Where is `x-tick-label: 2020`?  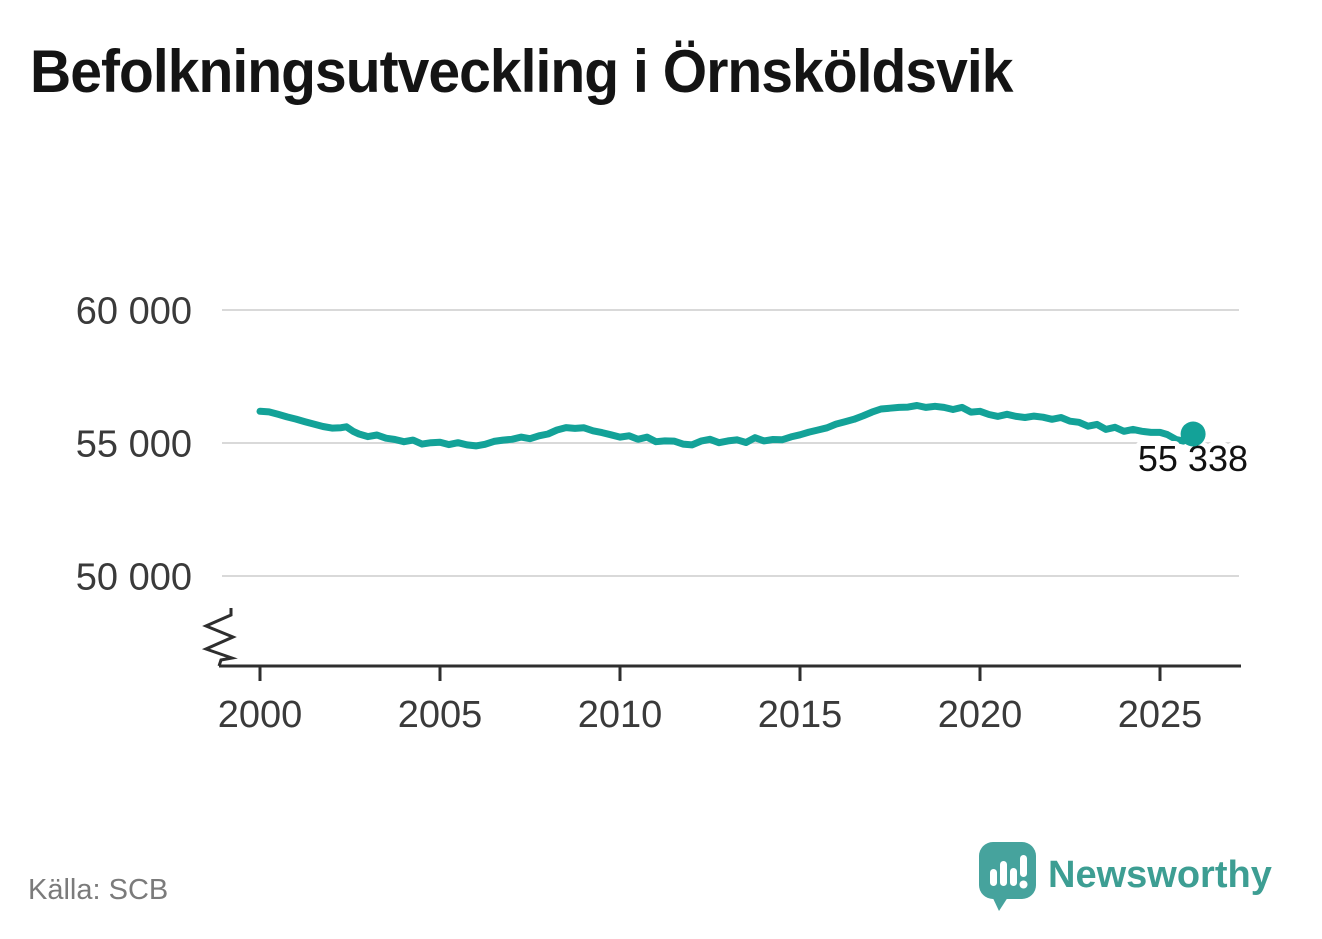
x-tick-label: 2020 is located at coordinates (980, 715).